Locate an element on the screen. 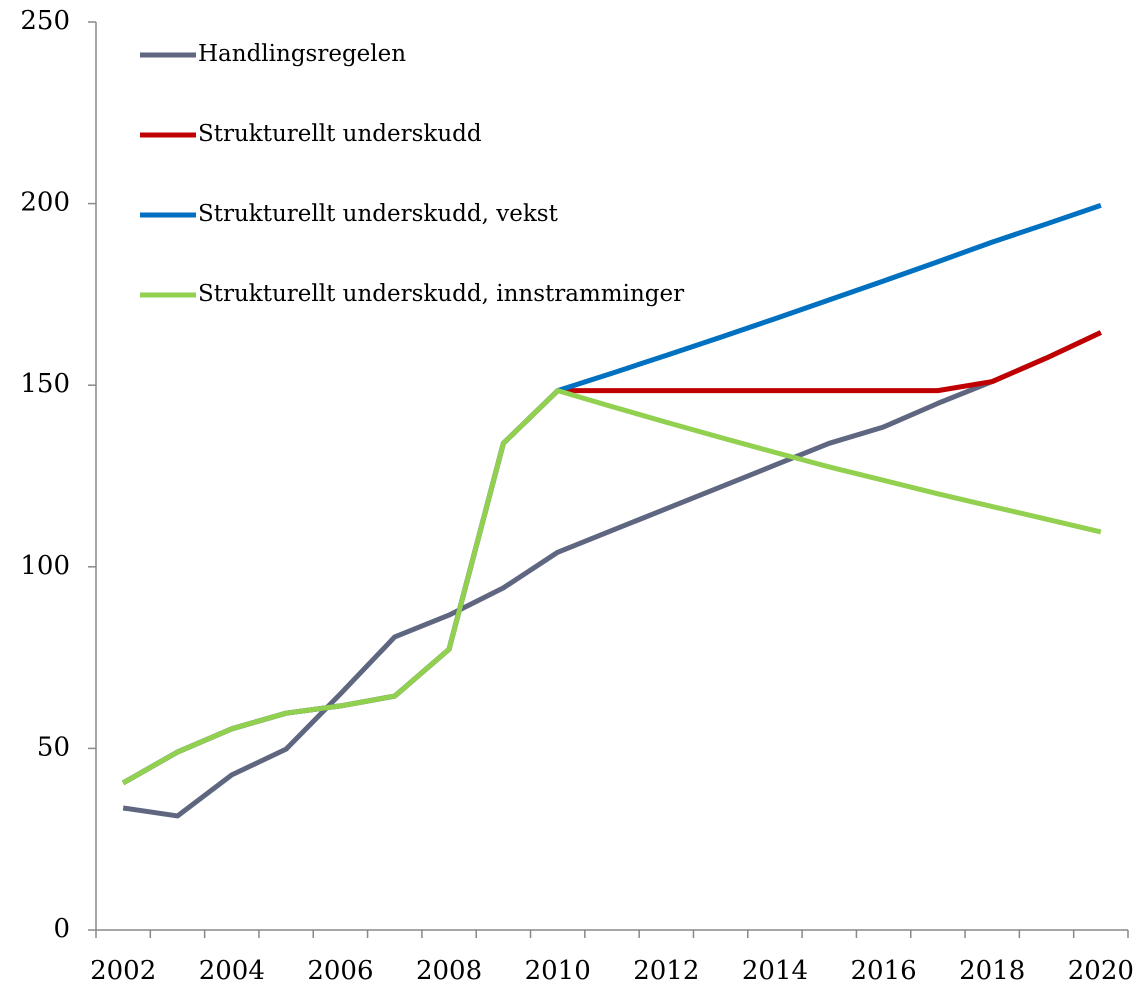 This screenshot has height=990, width=1140. x-tick-label: 2004 is located at coordinates (232, 971).